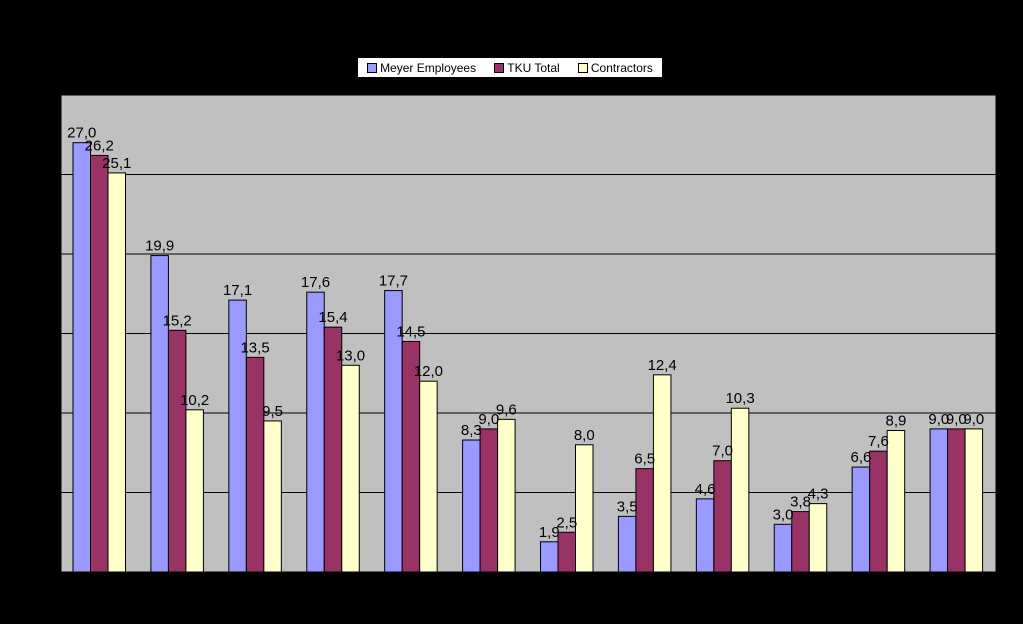 This screenshot has width=1023, height=624. I want to click on data-label: 7,6, so click(878, 441).